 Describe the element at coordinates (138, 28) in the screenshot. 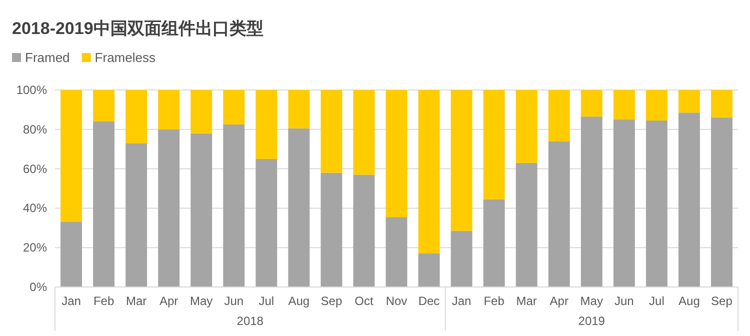

I see `chart-title: 2018-2019中国双面组件出口类型` at that location.